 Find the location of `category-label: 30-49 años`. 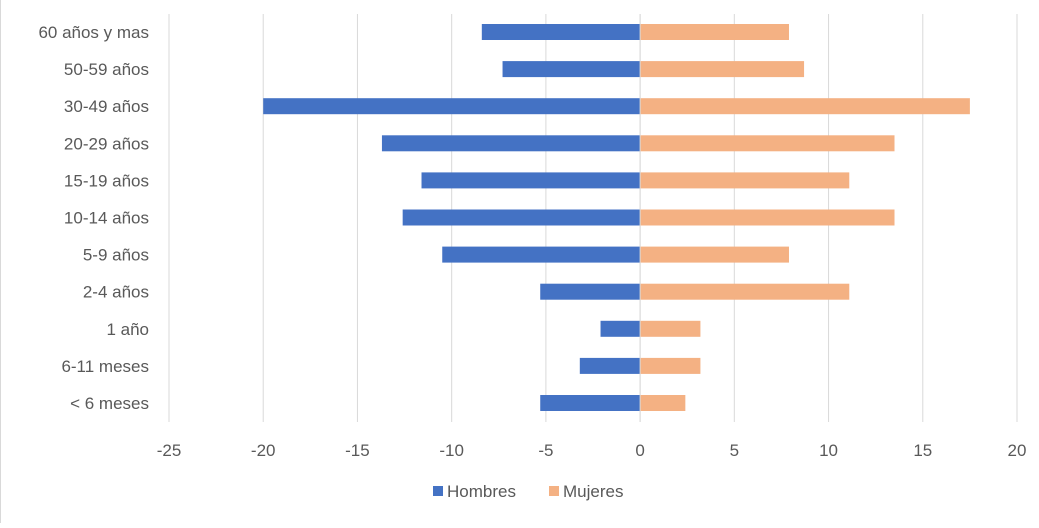

category-label: 30-49 años is located at coordinates (106, 106).